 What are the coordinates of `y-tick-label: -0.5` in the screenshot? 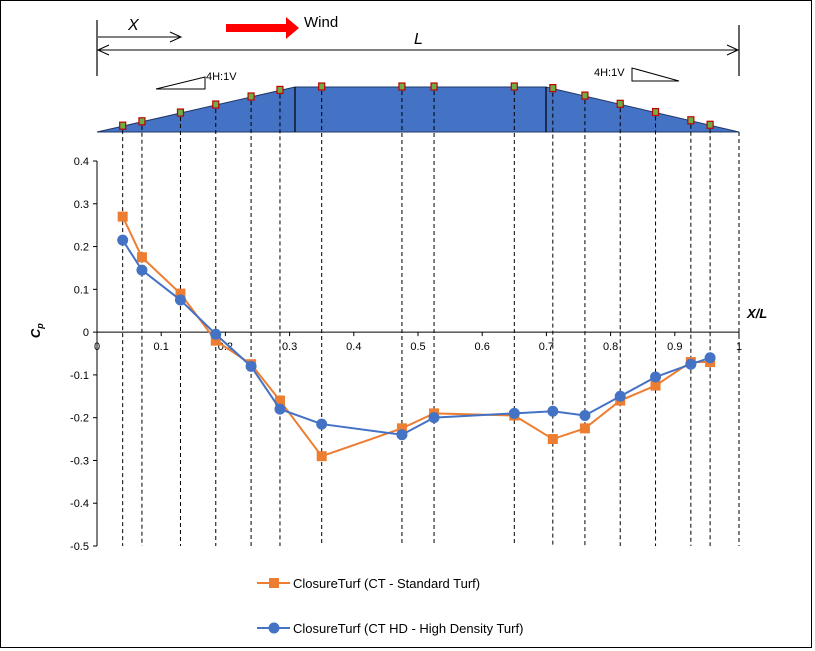 It's located at (79, 547).